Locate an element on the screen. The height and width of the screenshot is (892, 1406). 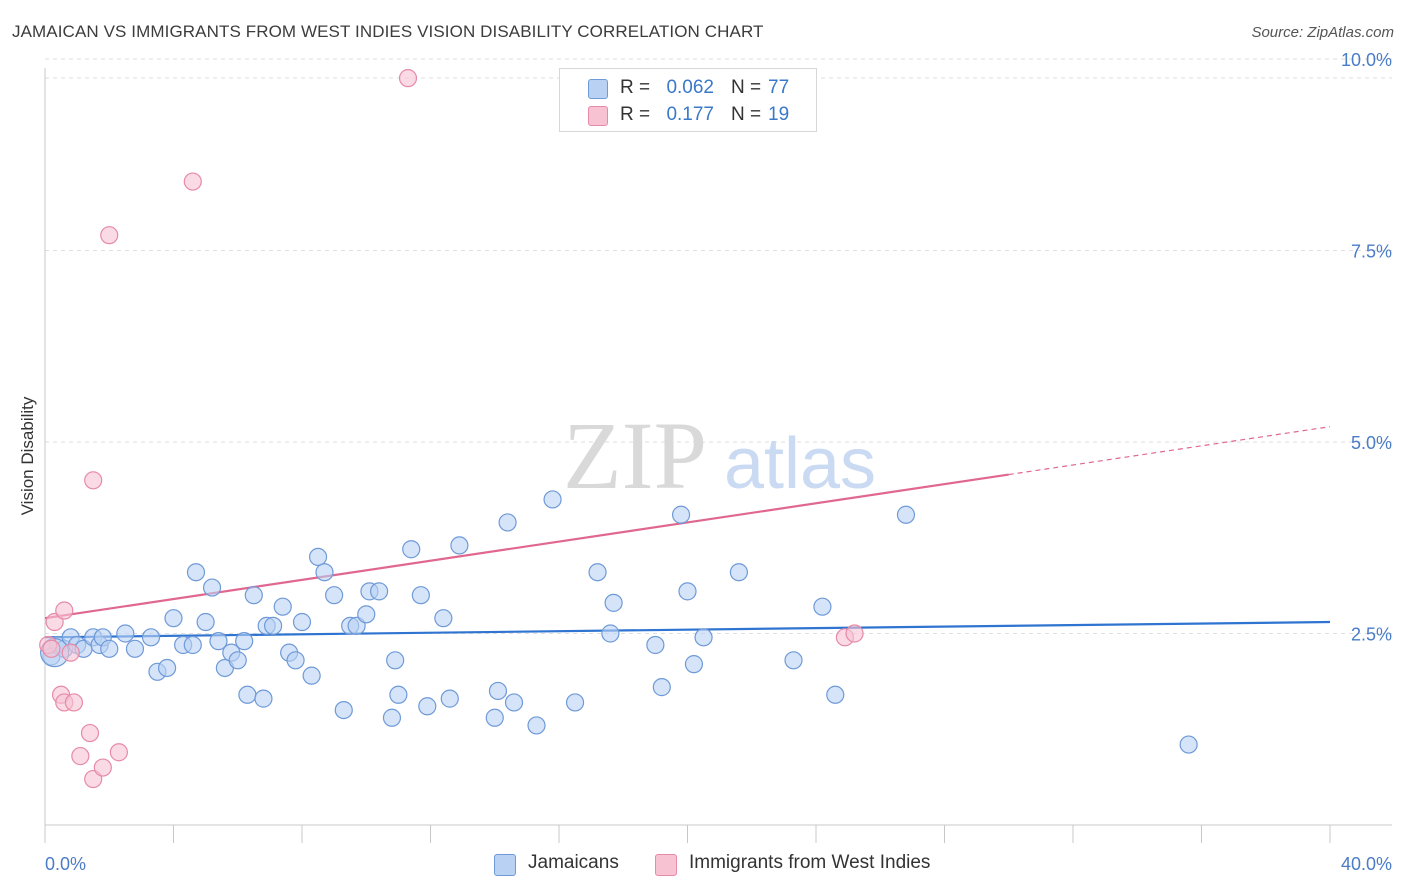
west-indies-trend-line is located at coordinates (526, 546).